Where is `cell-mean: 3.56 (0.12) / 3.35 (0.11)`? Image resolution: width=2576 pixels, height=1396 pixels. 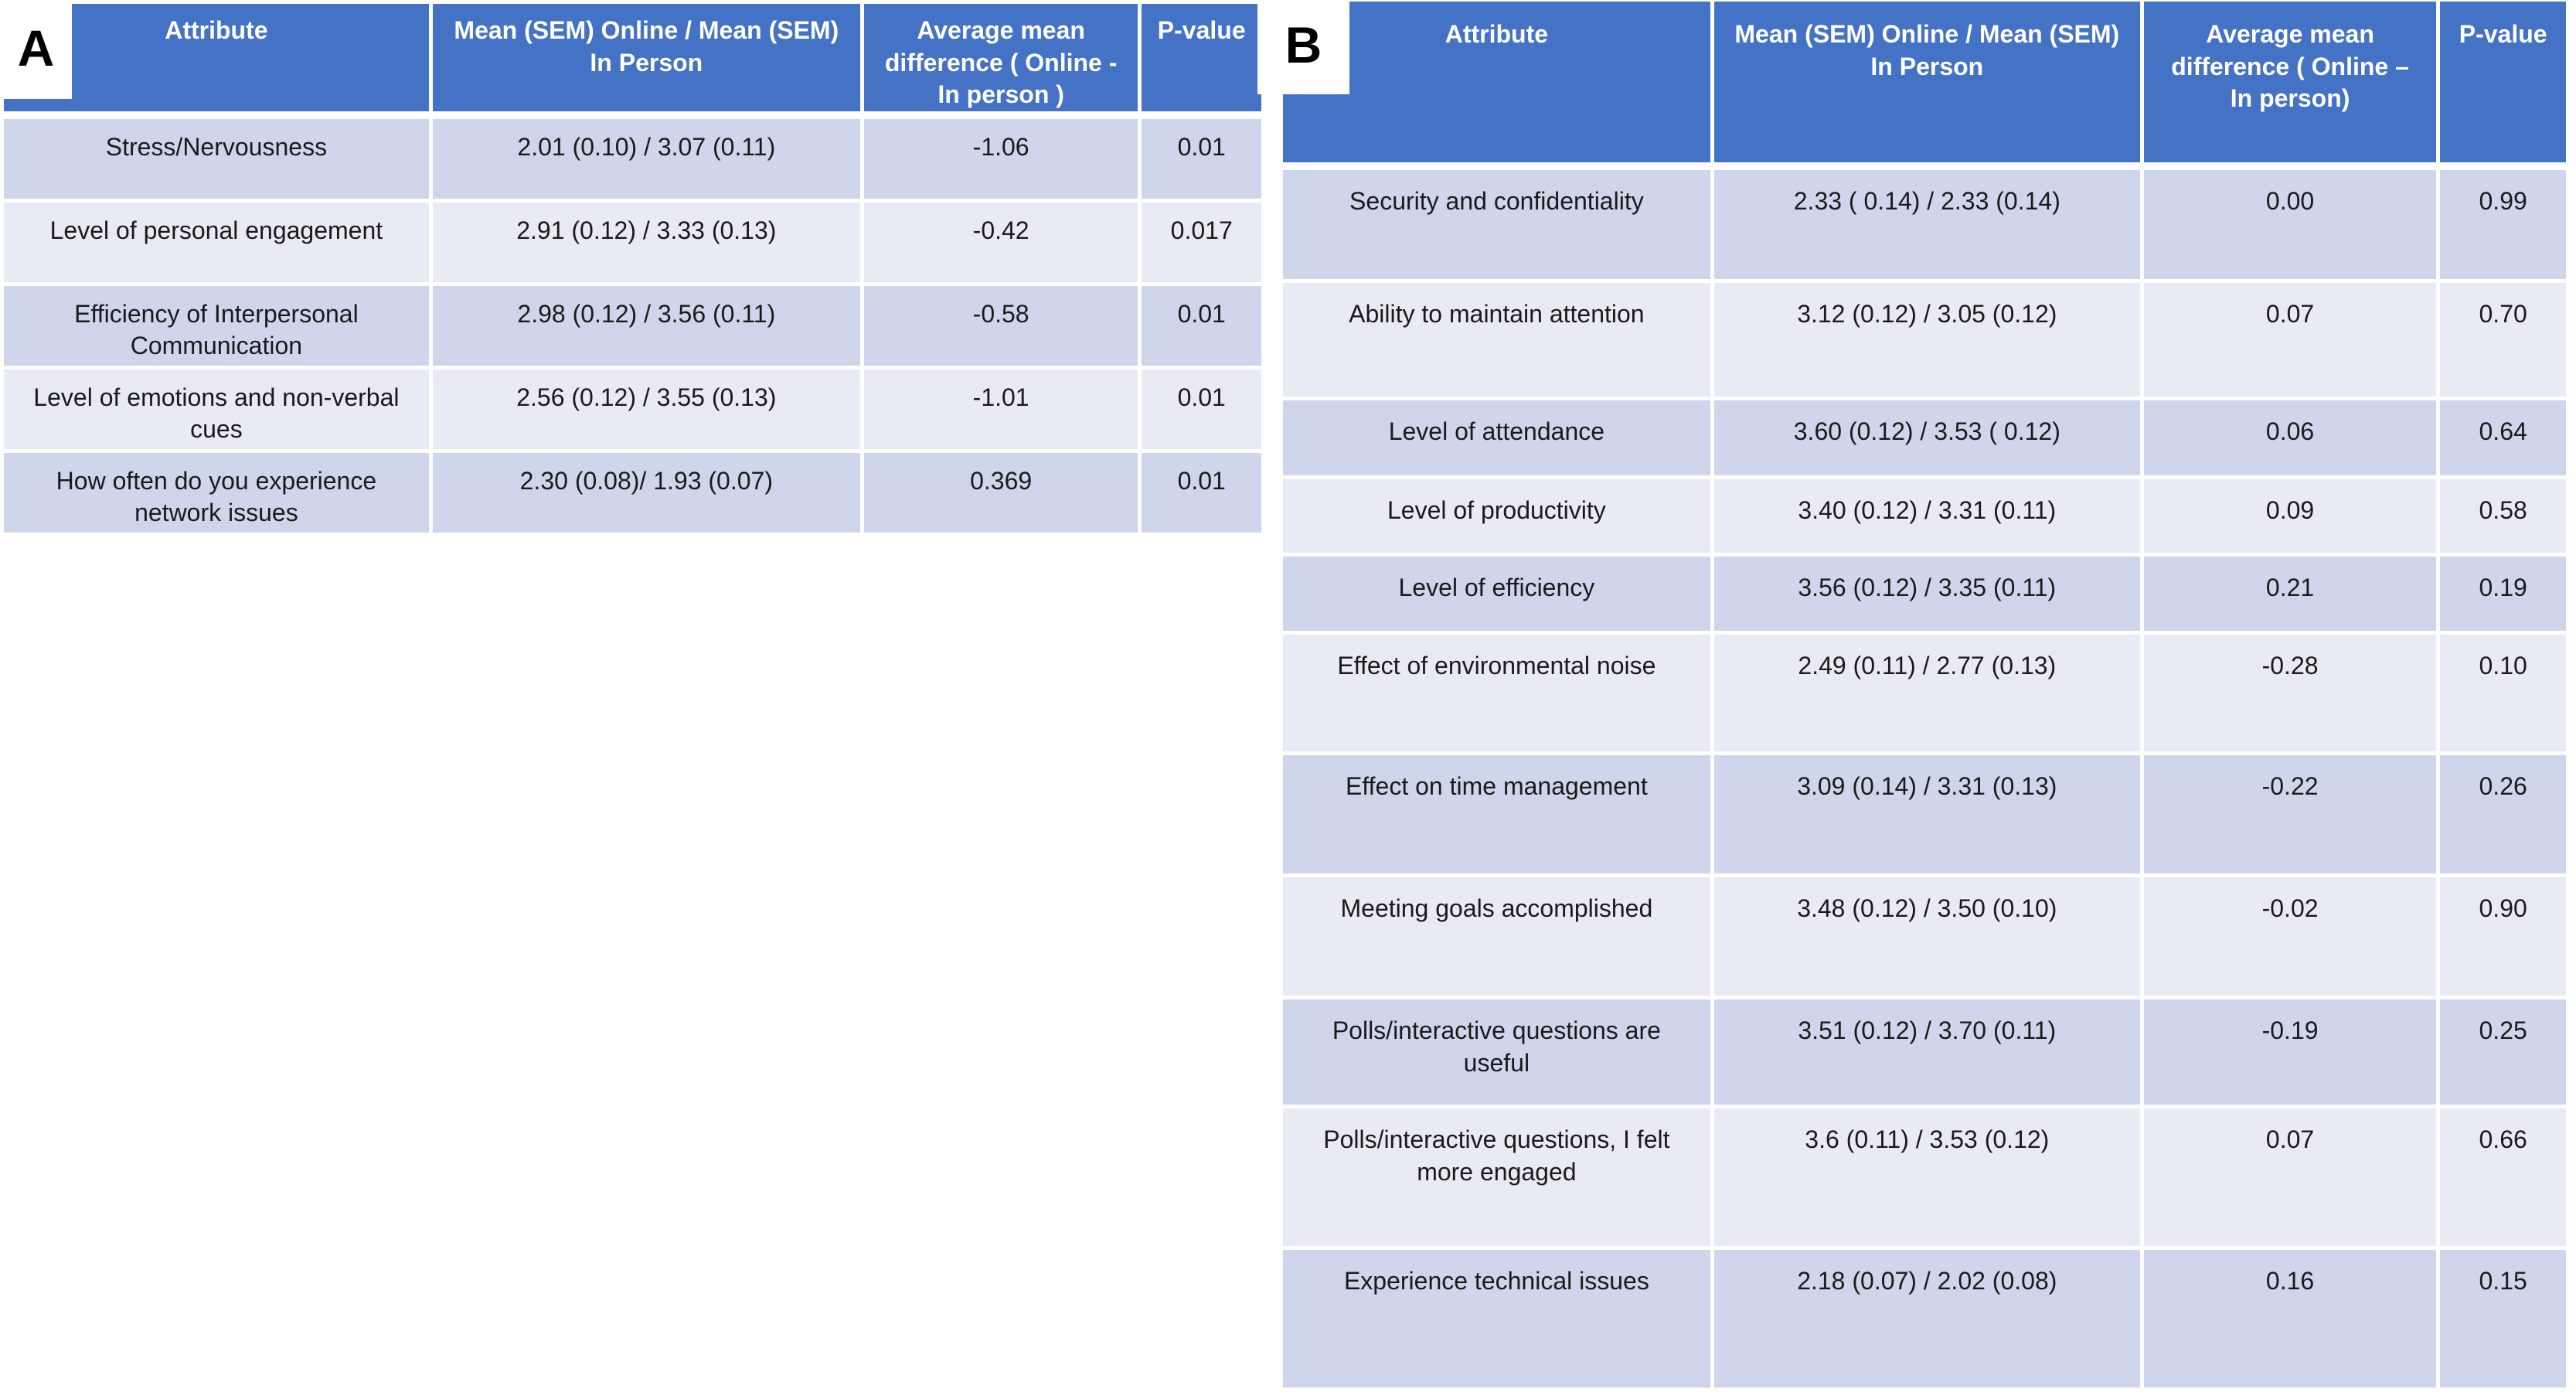
cell-mean: 3.56 (0.12) / 3.35 (0.11) is located at coordinates (1928, 596).